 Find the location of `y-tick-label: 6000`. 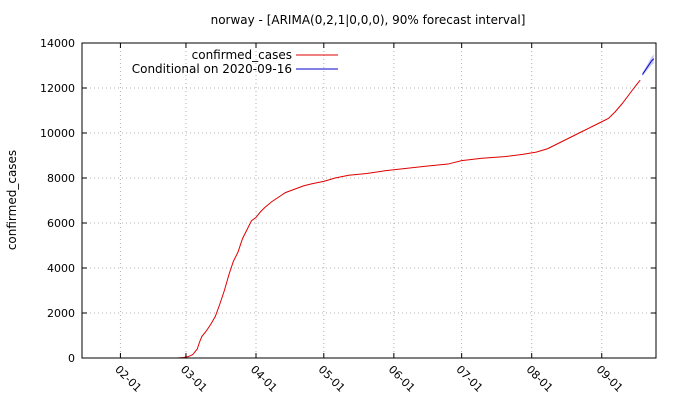

y-tick-label: 6000 is located at coordinates (61, 223).